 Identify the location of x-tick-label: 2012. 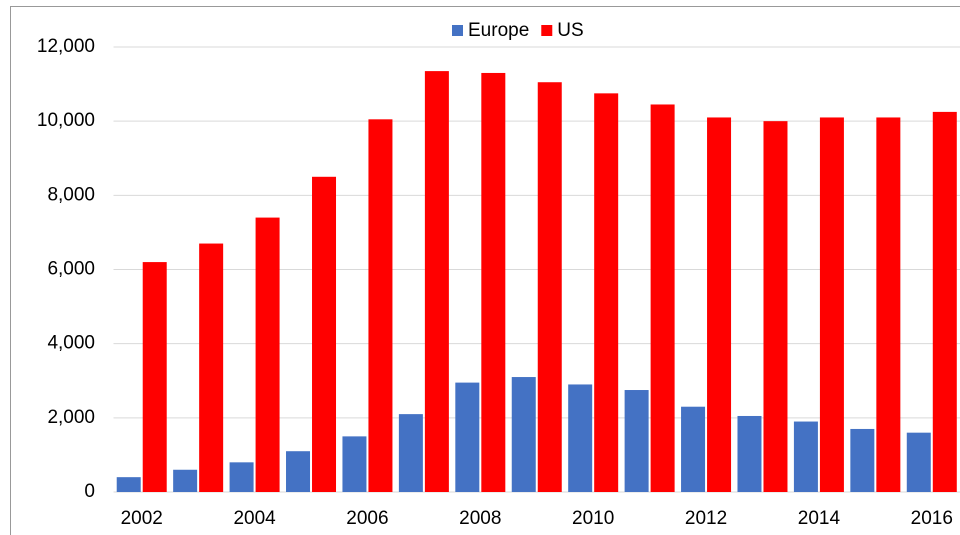
(706, 518).